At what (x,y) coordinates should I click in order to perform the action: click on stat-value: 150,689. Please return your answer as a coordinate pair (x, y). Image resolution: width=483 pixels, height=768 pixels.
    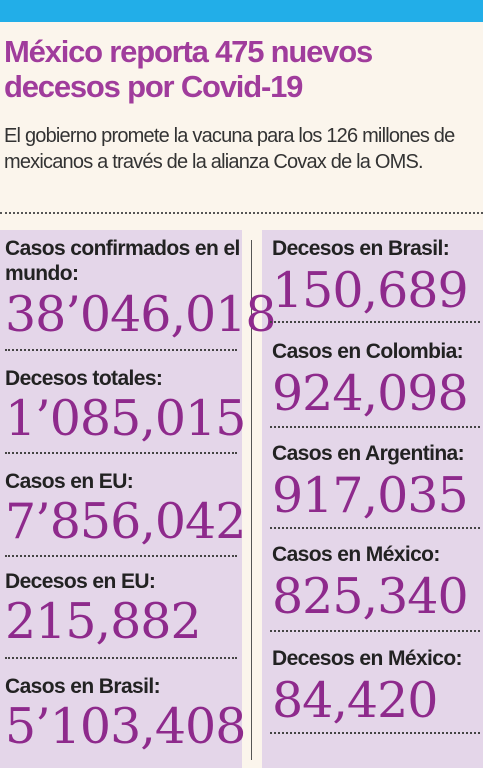
    Looking at the image, I should click on (370, 290).